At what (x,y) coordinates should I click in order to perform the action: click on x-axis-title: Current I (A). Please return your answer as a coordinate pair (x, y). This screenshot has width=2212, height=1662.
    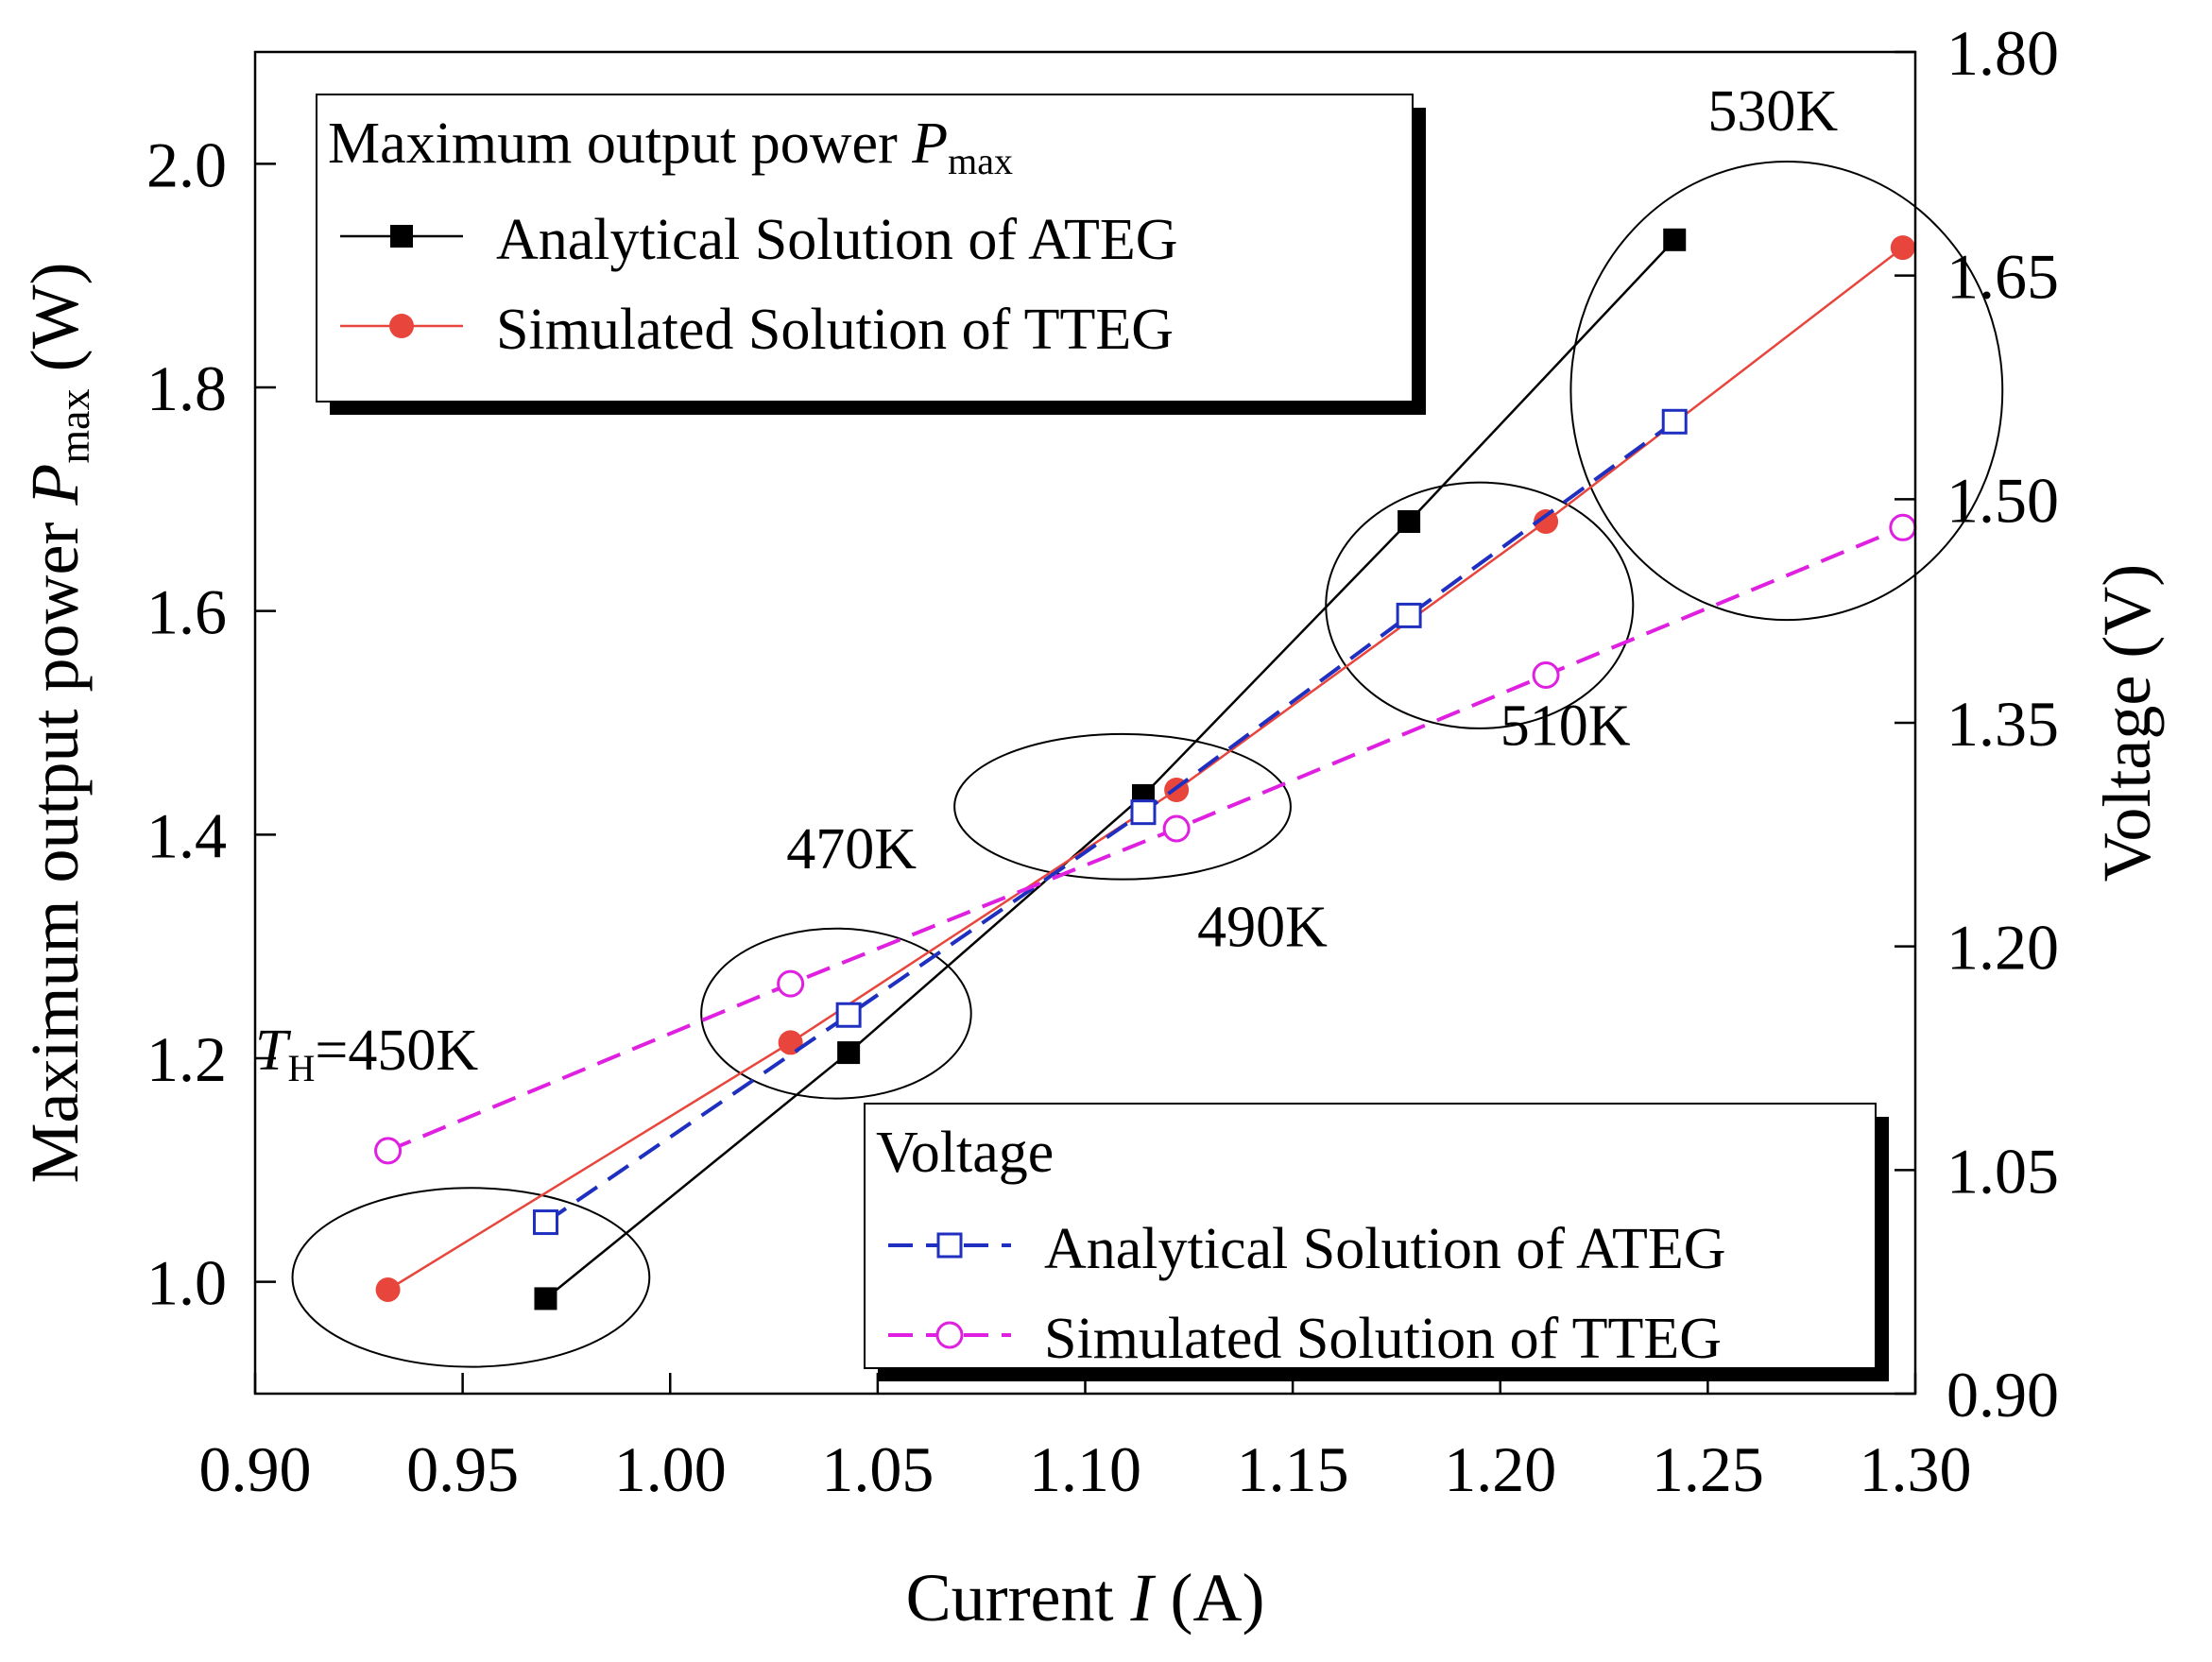
    Looking at the image, I should click on (1085, 1598).